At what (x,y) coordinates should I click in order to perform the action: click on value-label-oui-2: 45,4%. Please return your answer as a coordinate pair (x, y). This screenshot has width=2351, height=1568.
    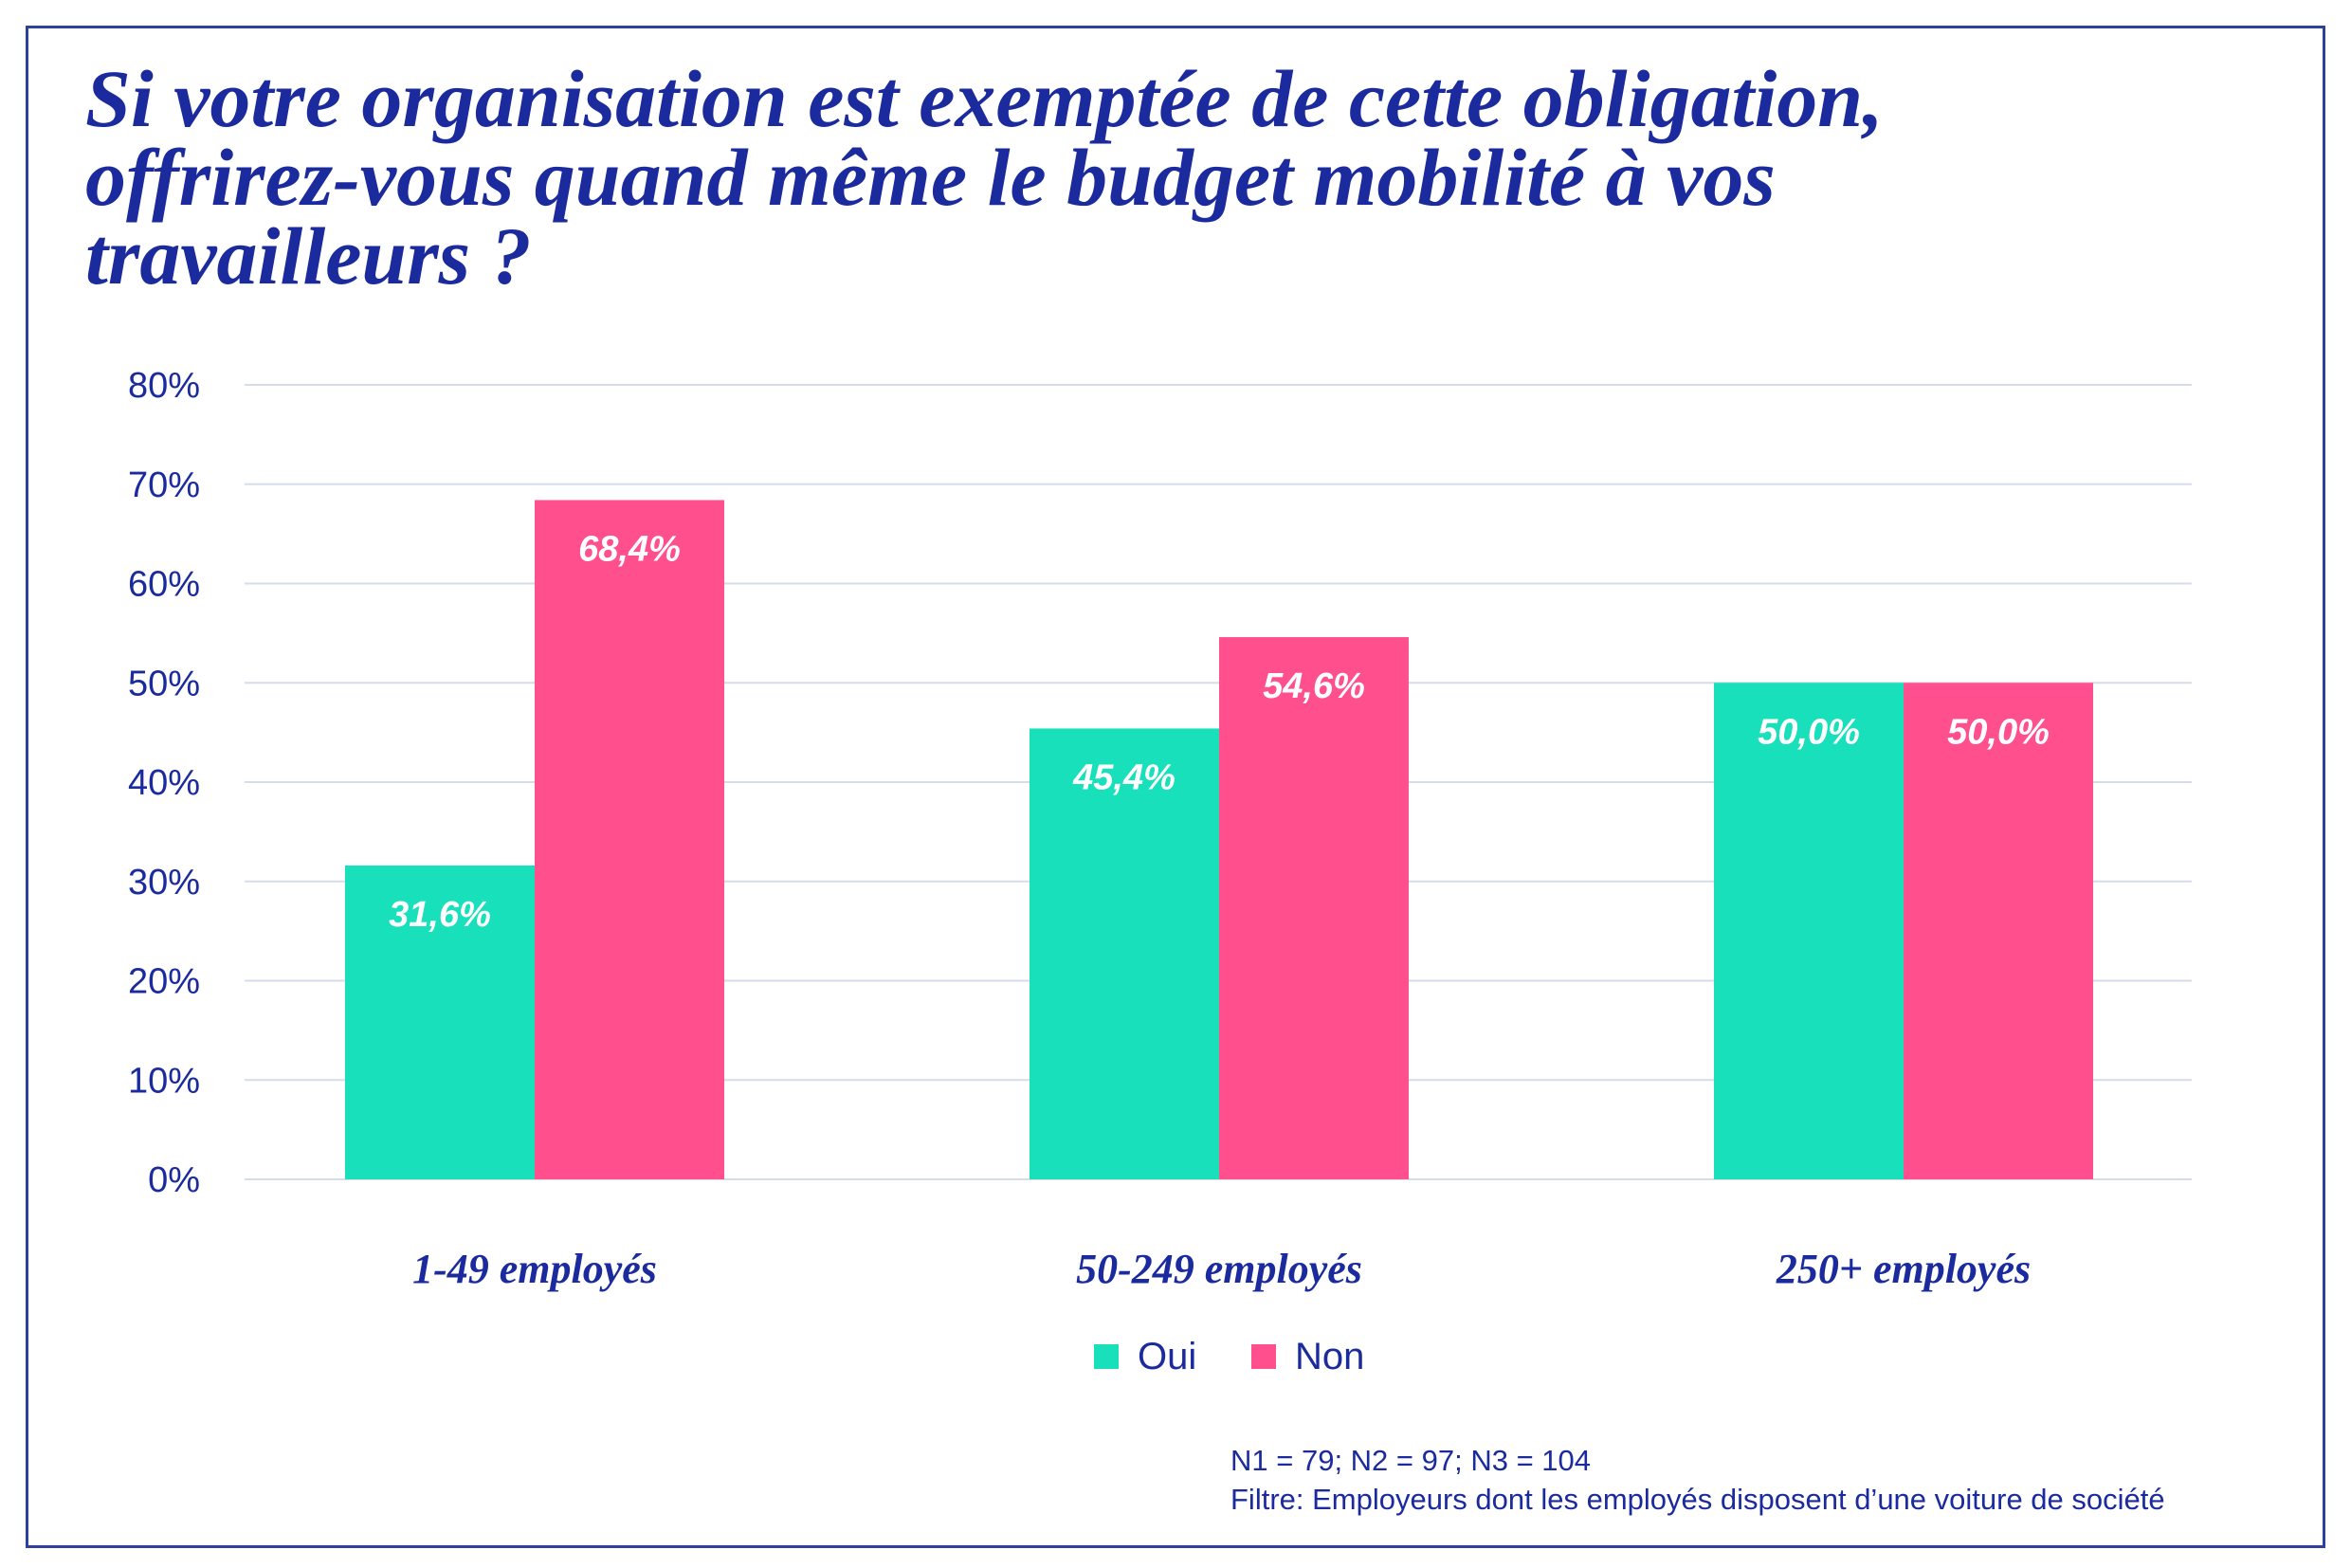
    Looking at the image, I should click on (1124, 777).